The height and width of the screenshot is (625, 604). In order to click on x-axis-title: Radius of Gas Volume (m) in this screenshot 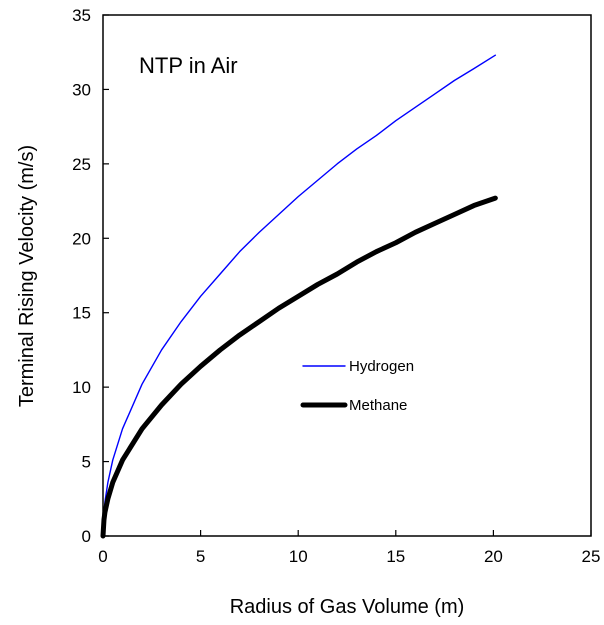, I will do `click(347, 607)`.